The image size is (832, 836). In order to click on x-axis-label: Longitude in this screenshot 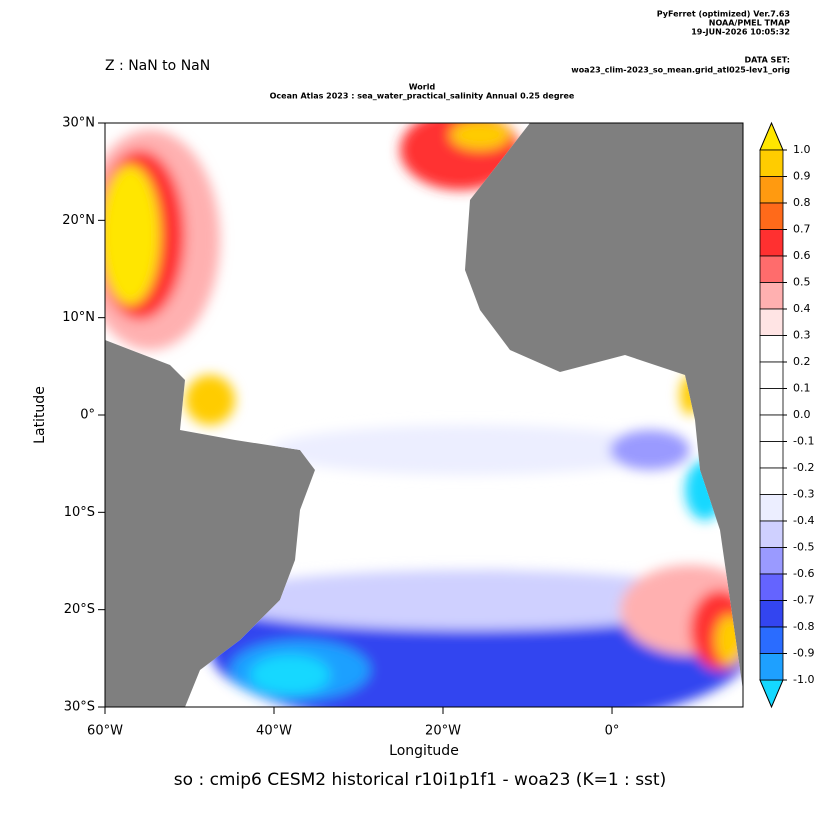, I will do `click(424, 751)`.